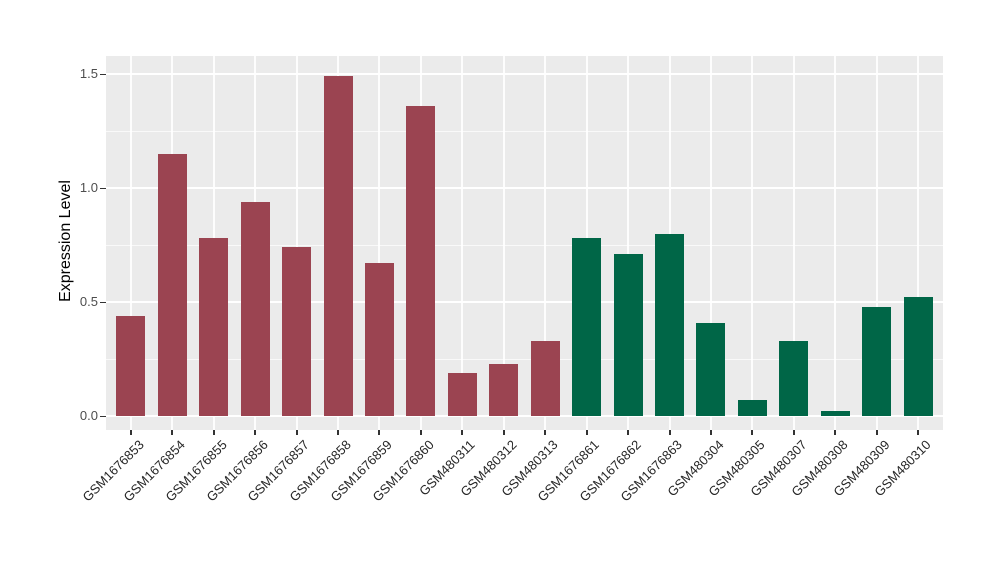 The height and width of the screenshot is (580, 1000). I want to click on gridline-x-GSM480307, so click(793, 243).